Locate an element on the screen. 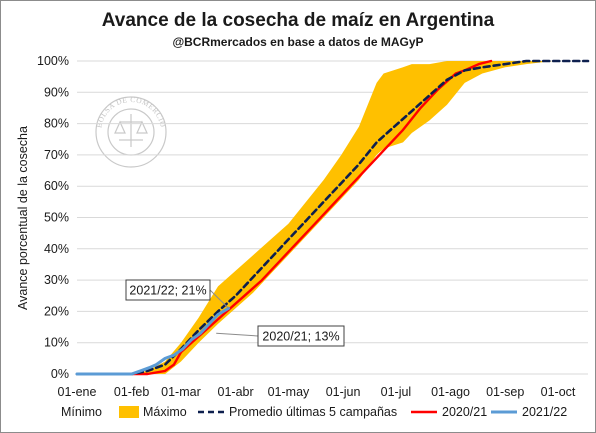  y-tick-label: 30% is located at coordinates (56, 280).